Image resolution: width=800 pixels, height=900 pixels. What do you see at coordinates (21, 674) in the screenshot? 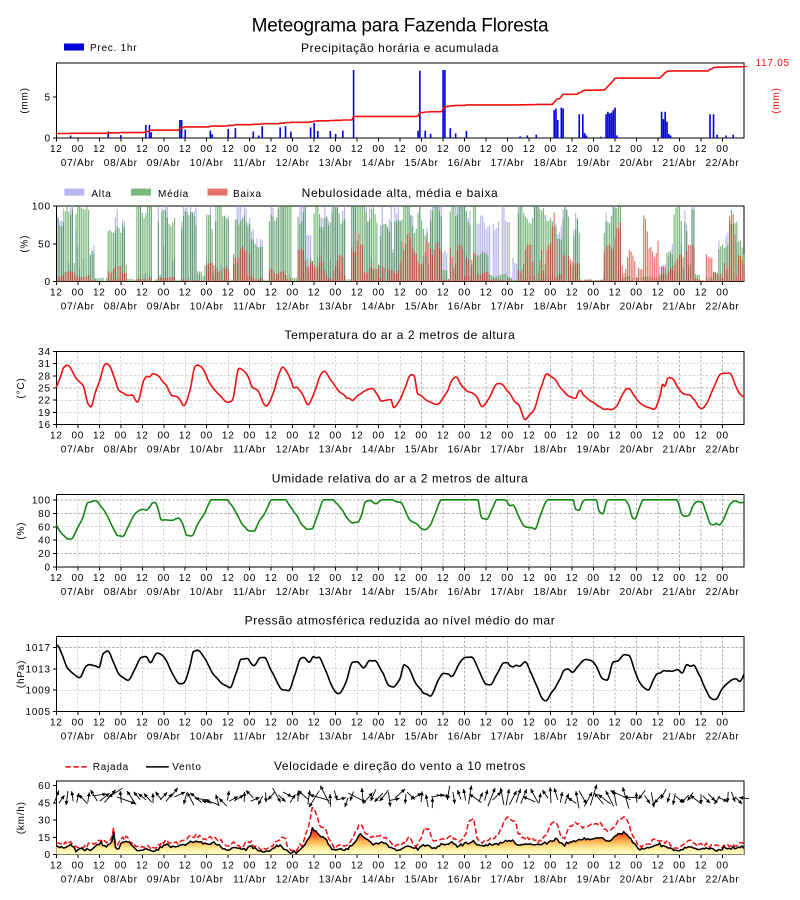
I see `svg-text: (hPa)` at bounding box center [21, 674].